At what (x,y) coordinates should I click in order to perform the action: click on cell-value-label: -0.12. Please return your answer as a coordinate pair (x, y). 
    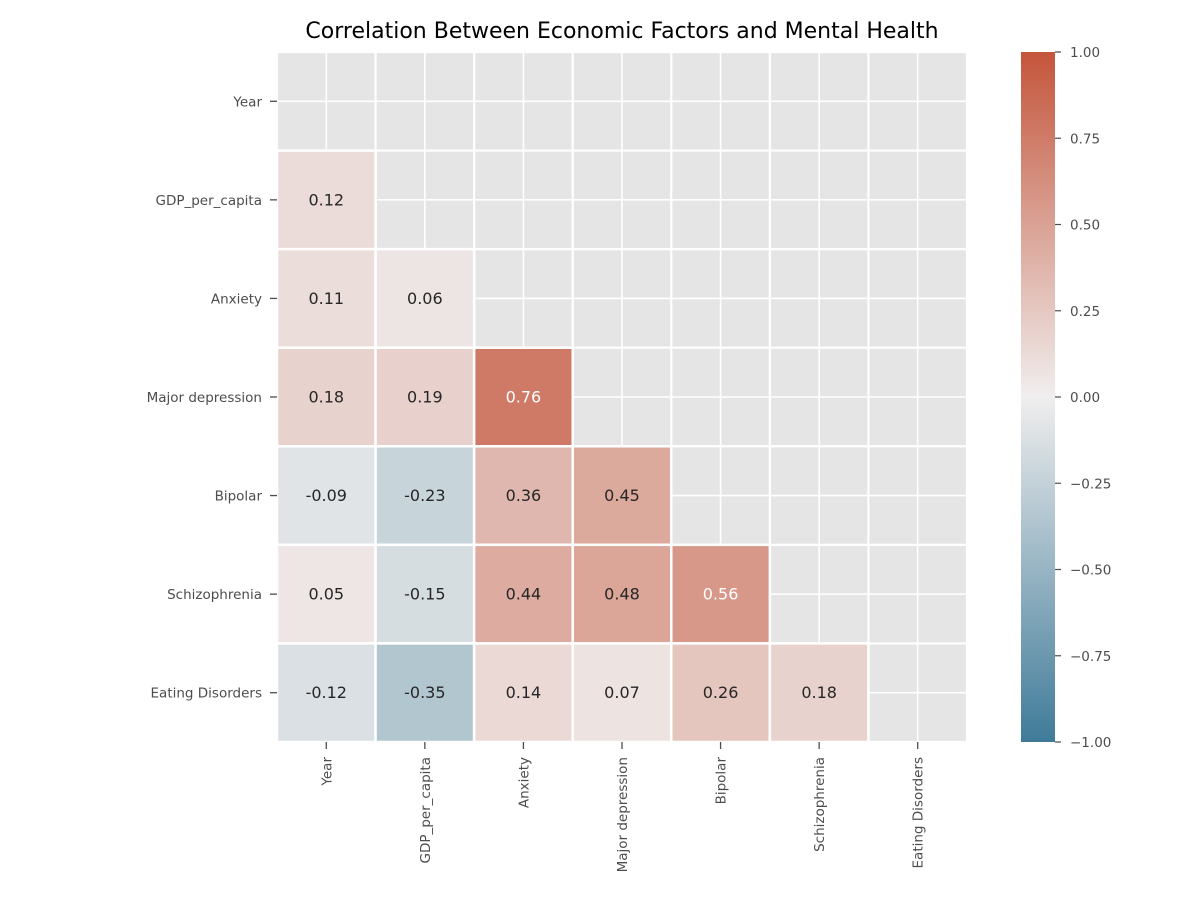
    Looking at the image, I should click on (326, 692).